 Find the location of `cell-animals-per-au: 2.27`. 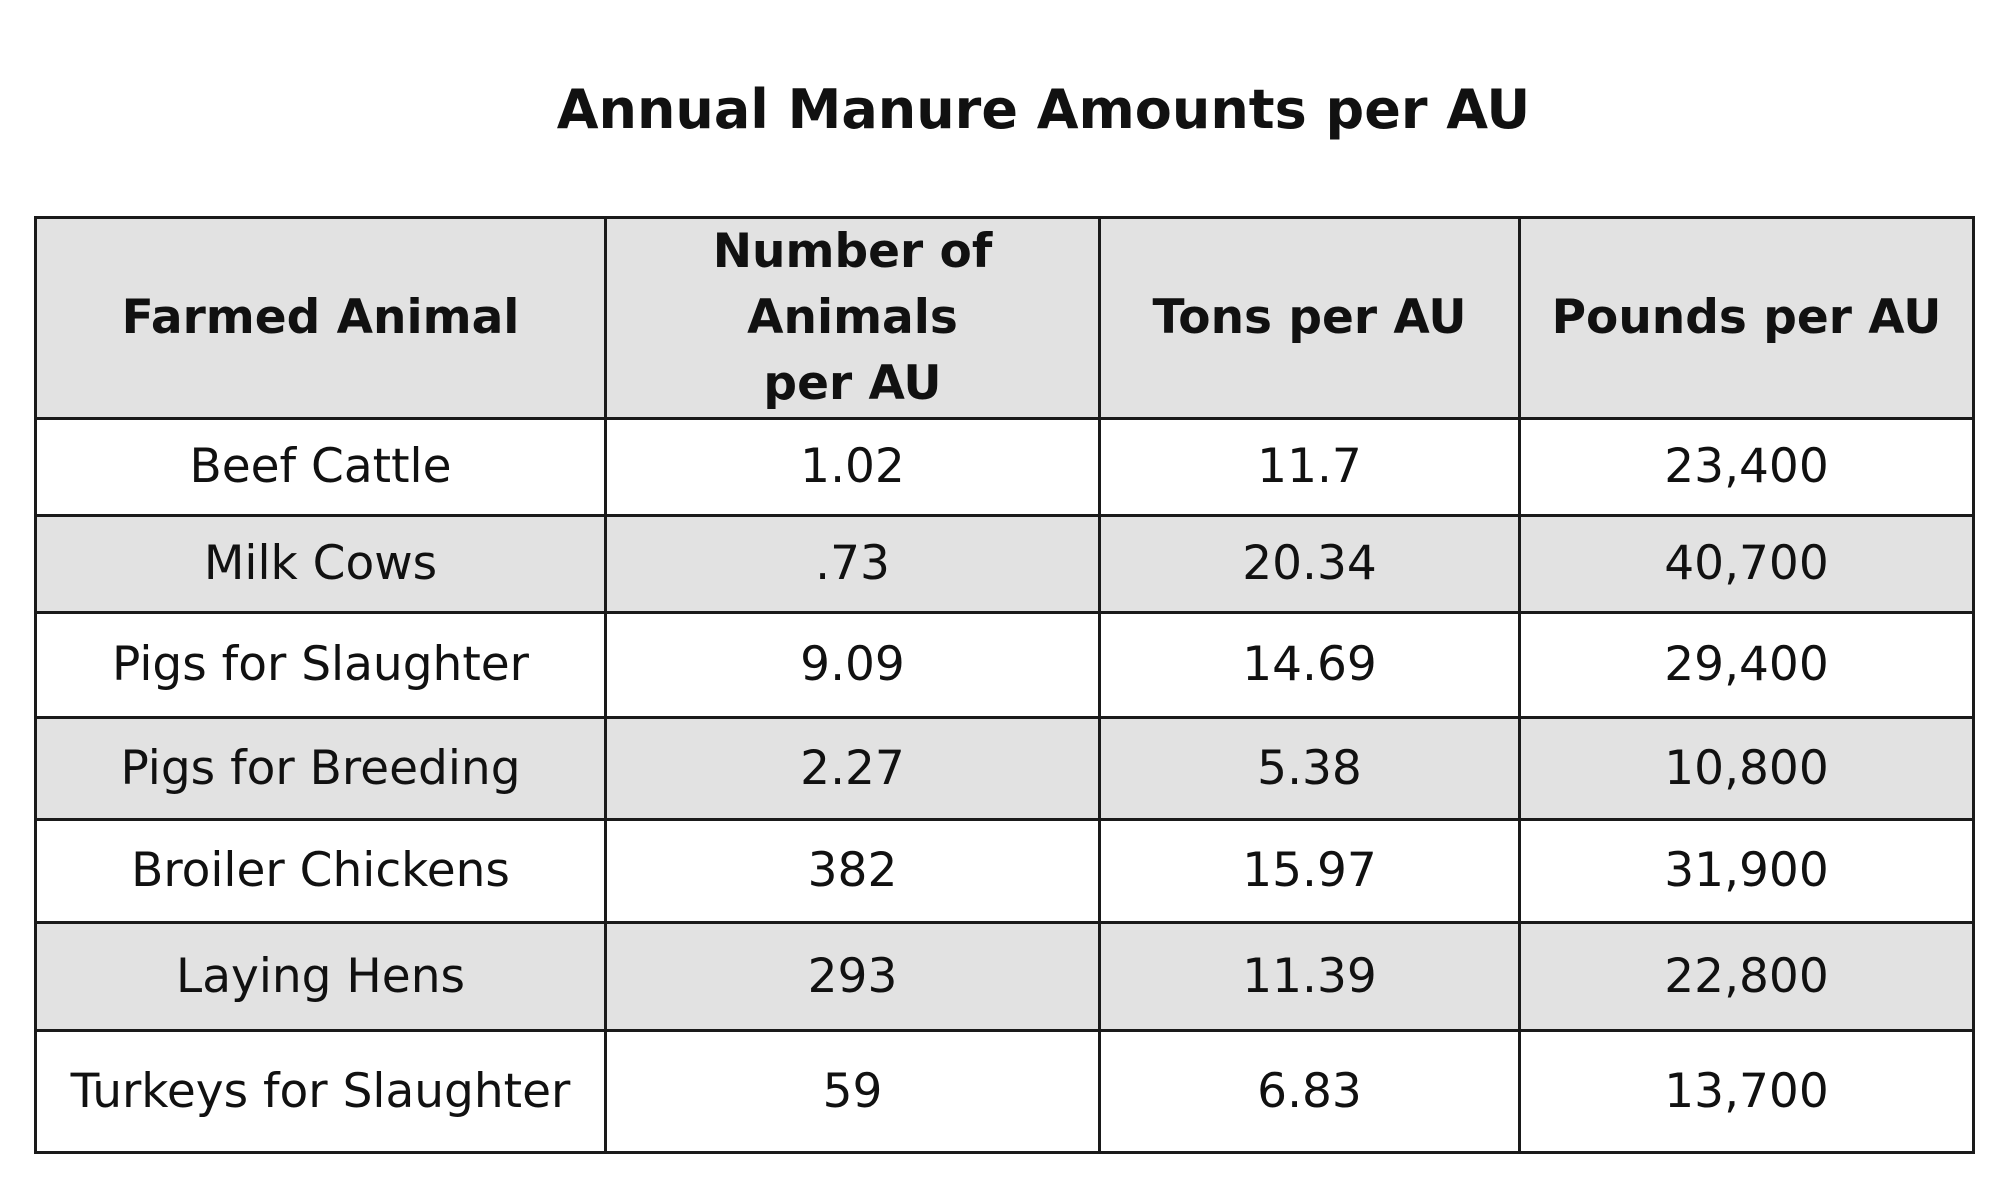

cell-animals-per-au: 2.27 is located at coordinates (852, 768).